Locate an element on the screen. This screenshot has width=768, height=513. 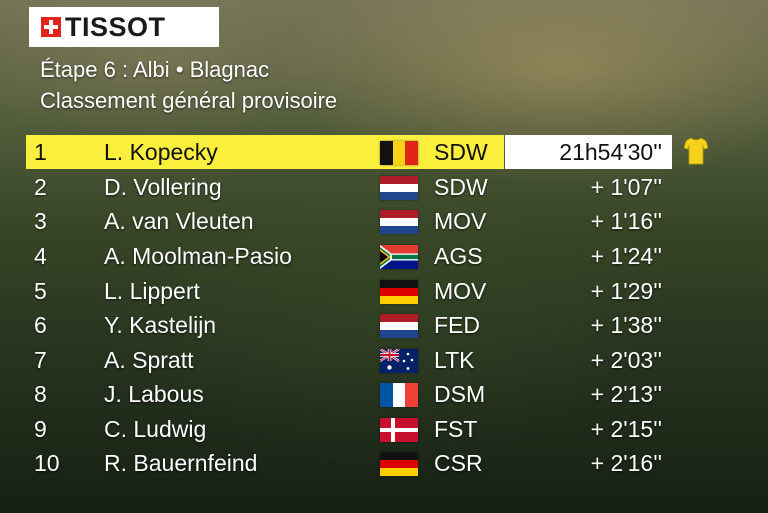
time-gap: + 2'13'' is located at coordinates (626, 394).